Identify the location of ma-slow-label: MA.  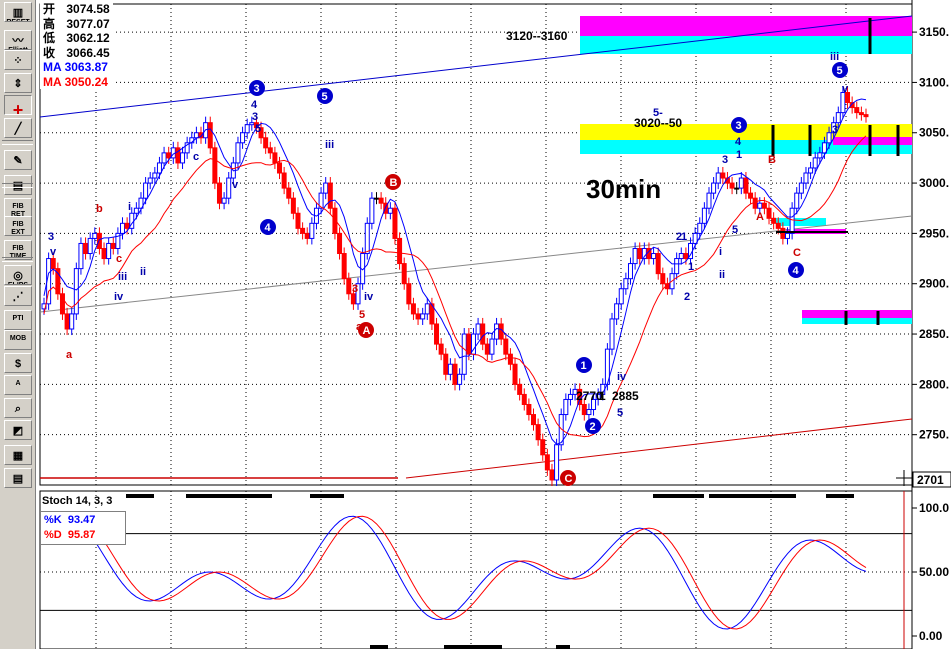
(52, 81).